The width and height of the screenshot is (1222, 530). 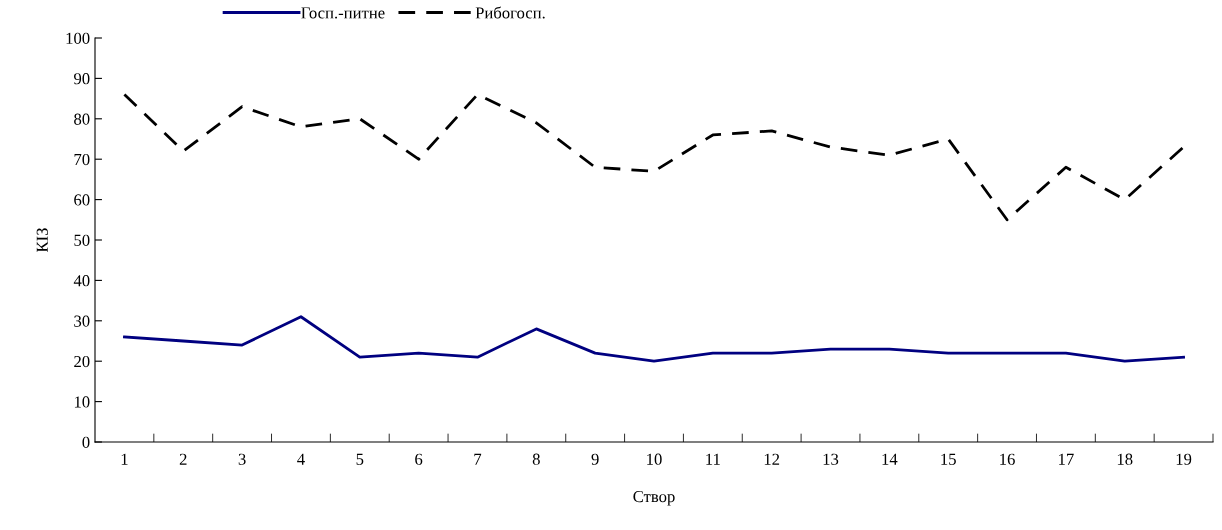 I want to click on x-tick-label: 3, so click(x=242, y=459).